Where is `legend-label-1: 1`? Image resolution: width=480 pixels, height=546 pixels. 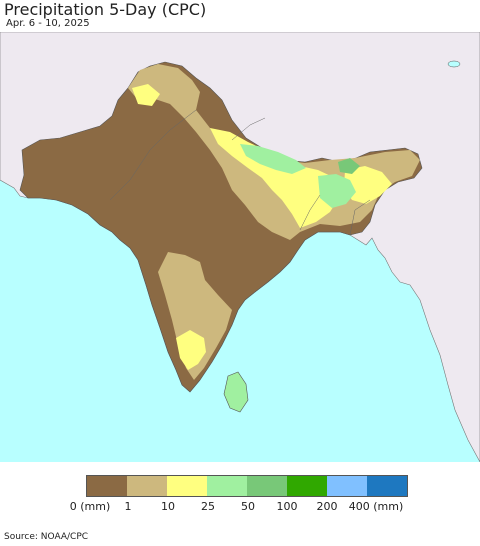
legend-label-1: 1 is located at coordinates (128, 506).